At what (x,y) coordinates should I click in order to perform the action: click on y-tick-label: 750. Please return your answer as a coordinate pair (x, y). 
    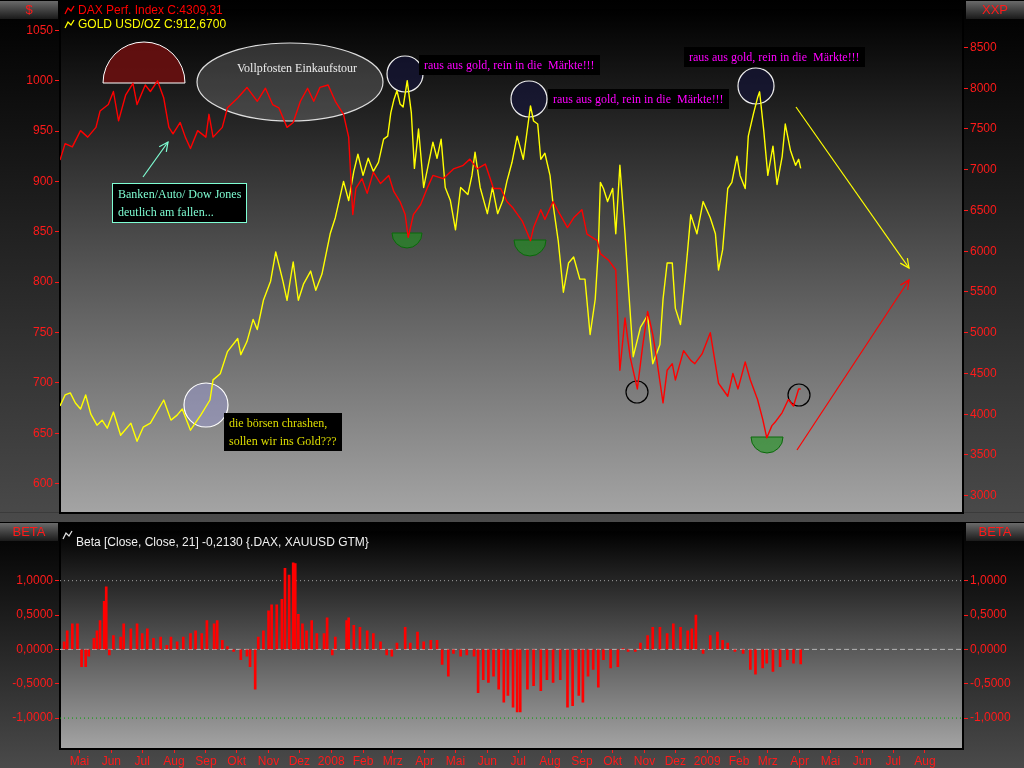
    Looking at the image, I should click on (43, 331).